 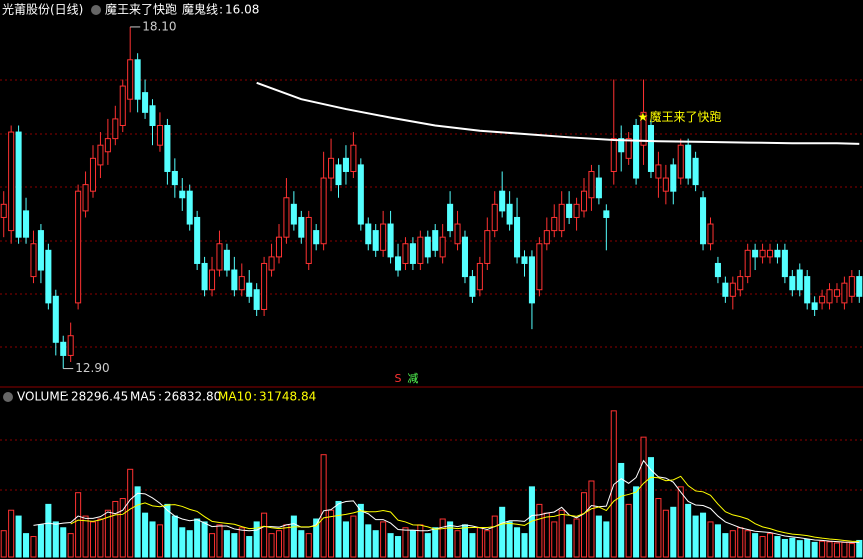 What do you see at coordinates (159, 26) in the screenshot?
I see `annotation: 18.10` at bounding box center [159, 26].